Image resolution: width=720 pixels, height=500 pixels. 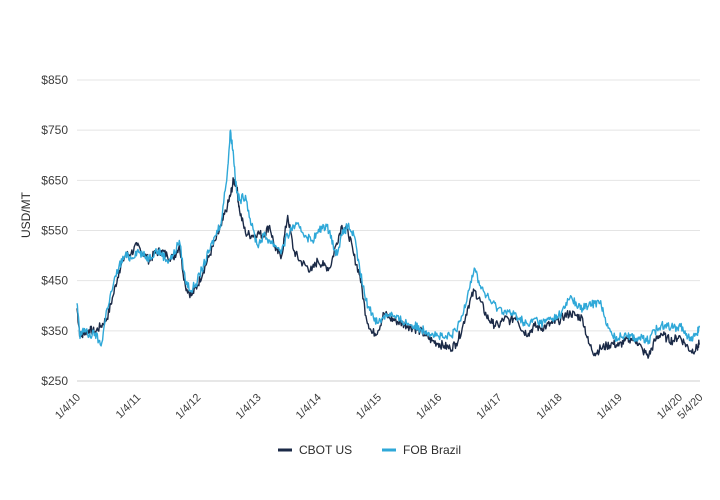 What do you see at coordinates (54, 281) in the screenshot?
I see `y-tick-label: $450` at bounding box center [54, 281].